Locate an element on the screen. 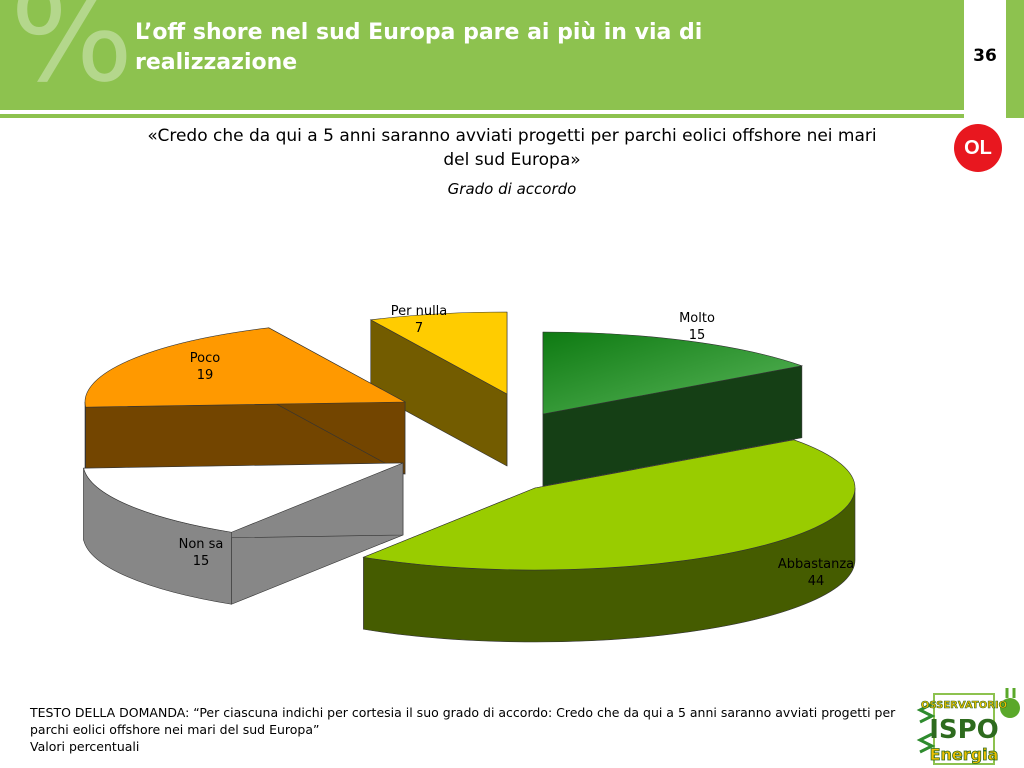 Image resolution: width=1024 pixels, height=768 pixels. slice-value-poco: 19 is located at coordinates (205, 375).